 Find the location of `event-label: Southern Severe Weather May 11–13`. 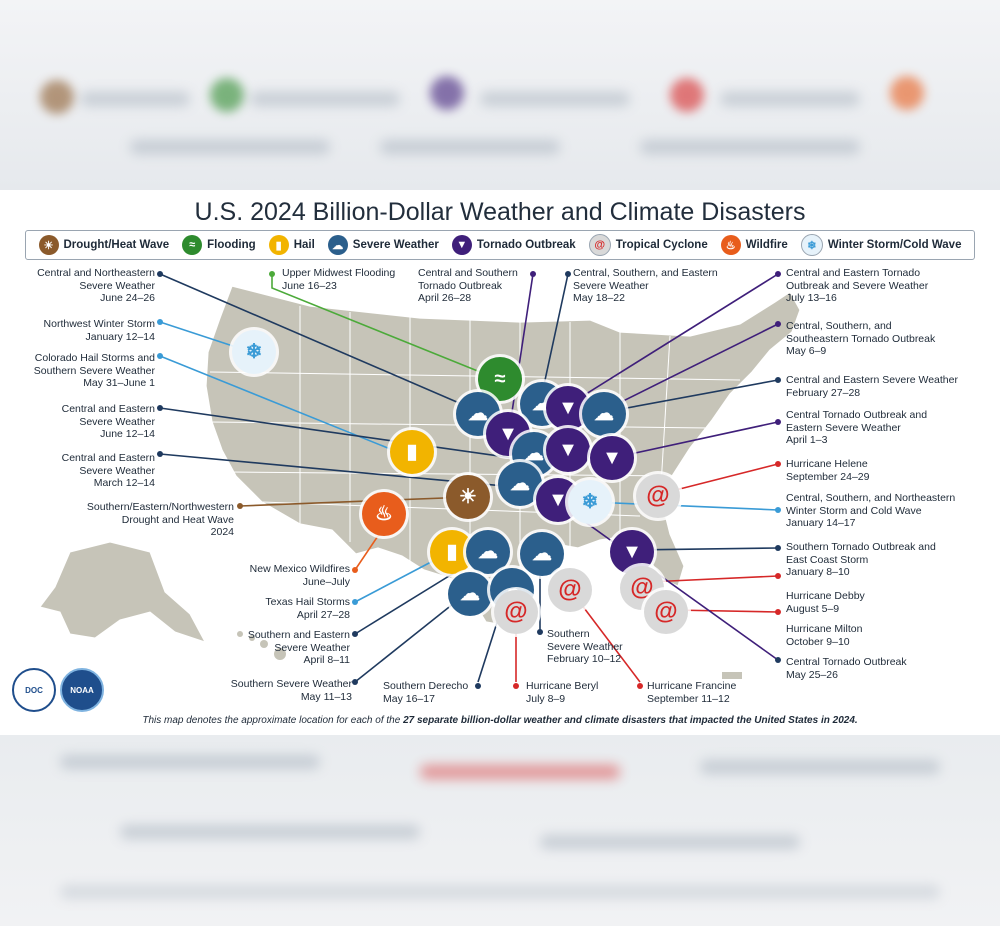

event-label: Southern Severe Weather May 11–13 is located at coordinates (291, 690).